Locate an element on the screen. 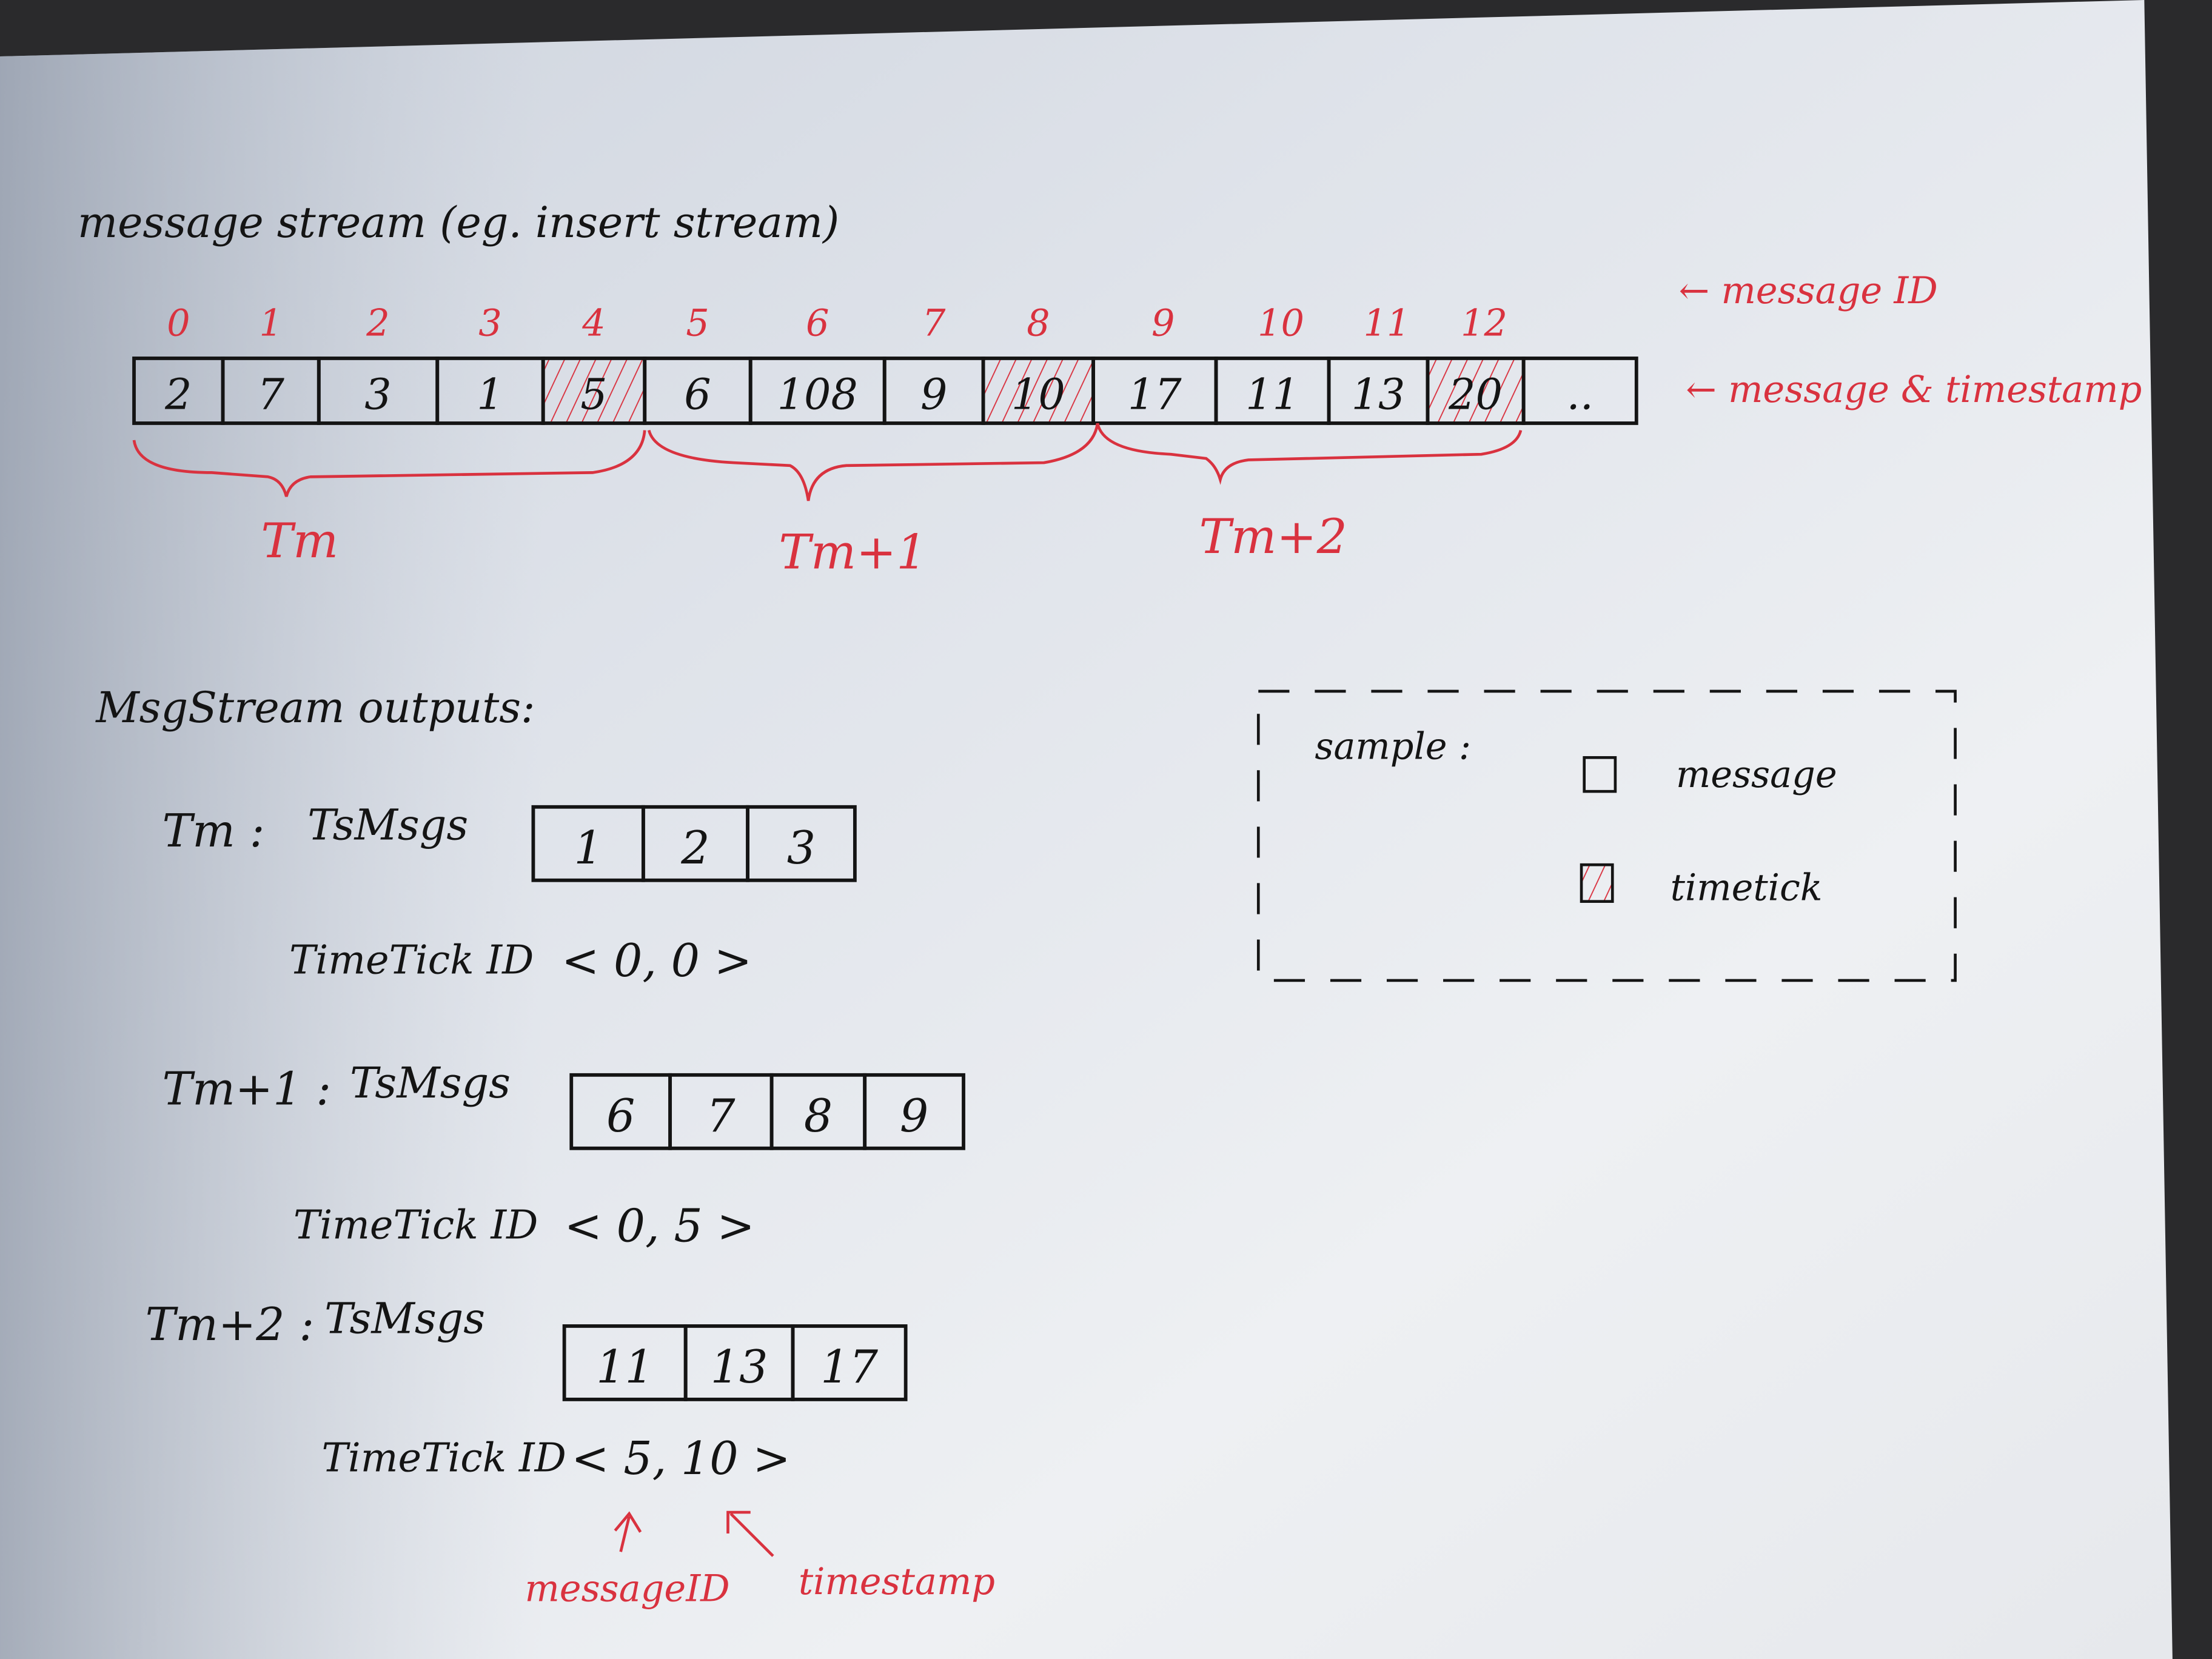  legend-timetick-label: timetick is located at coordinates (1747, 887).